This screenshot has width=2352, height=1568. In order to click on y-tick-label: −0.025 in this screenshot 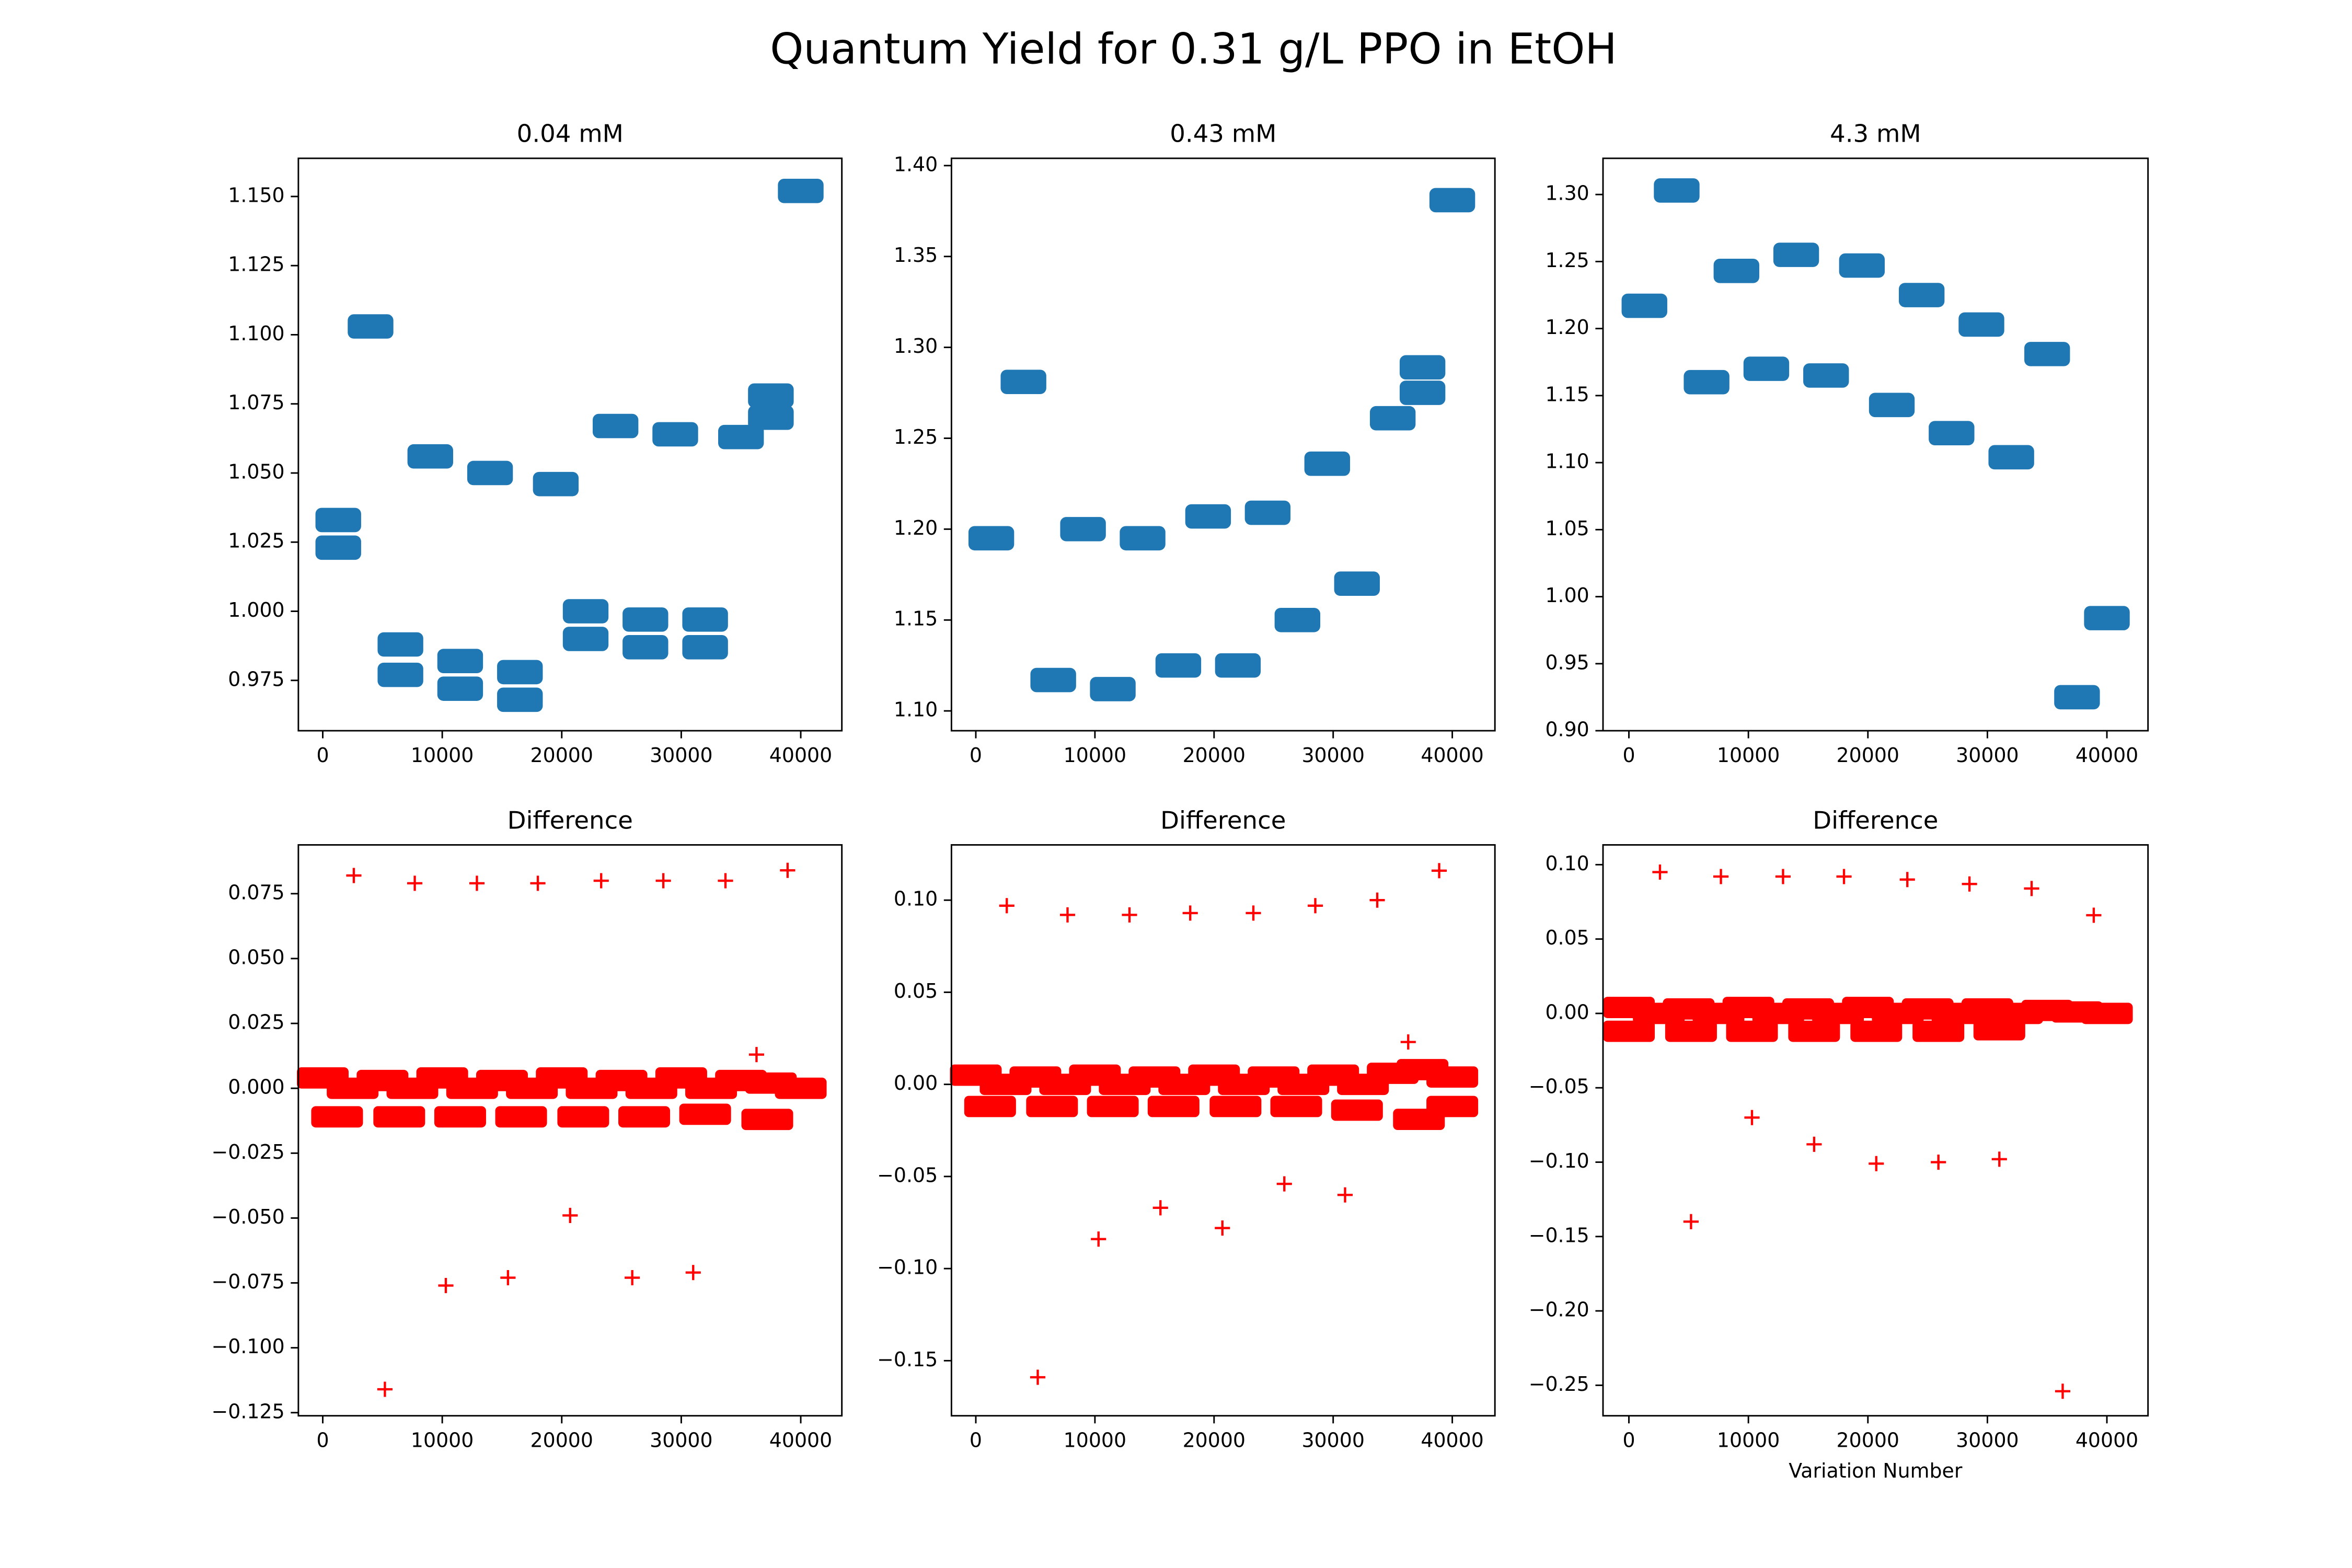, I will do `click(248, 1151)`.